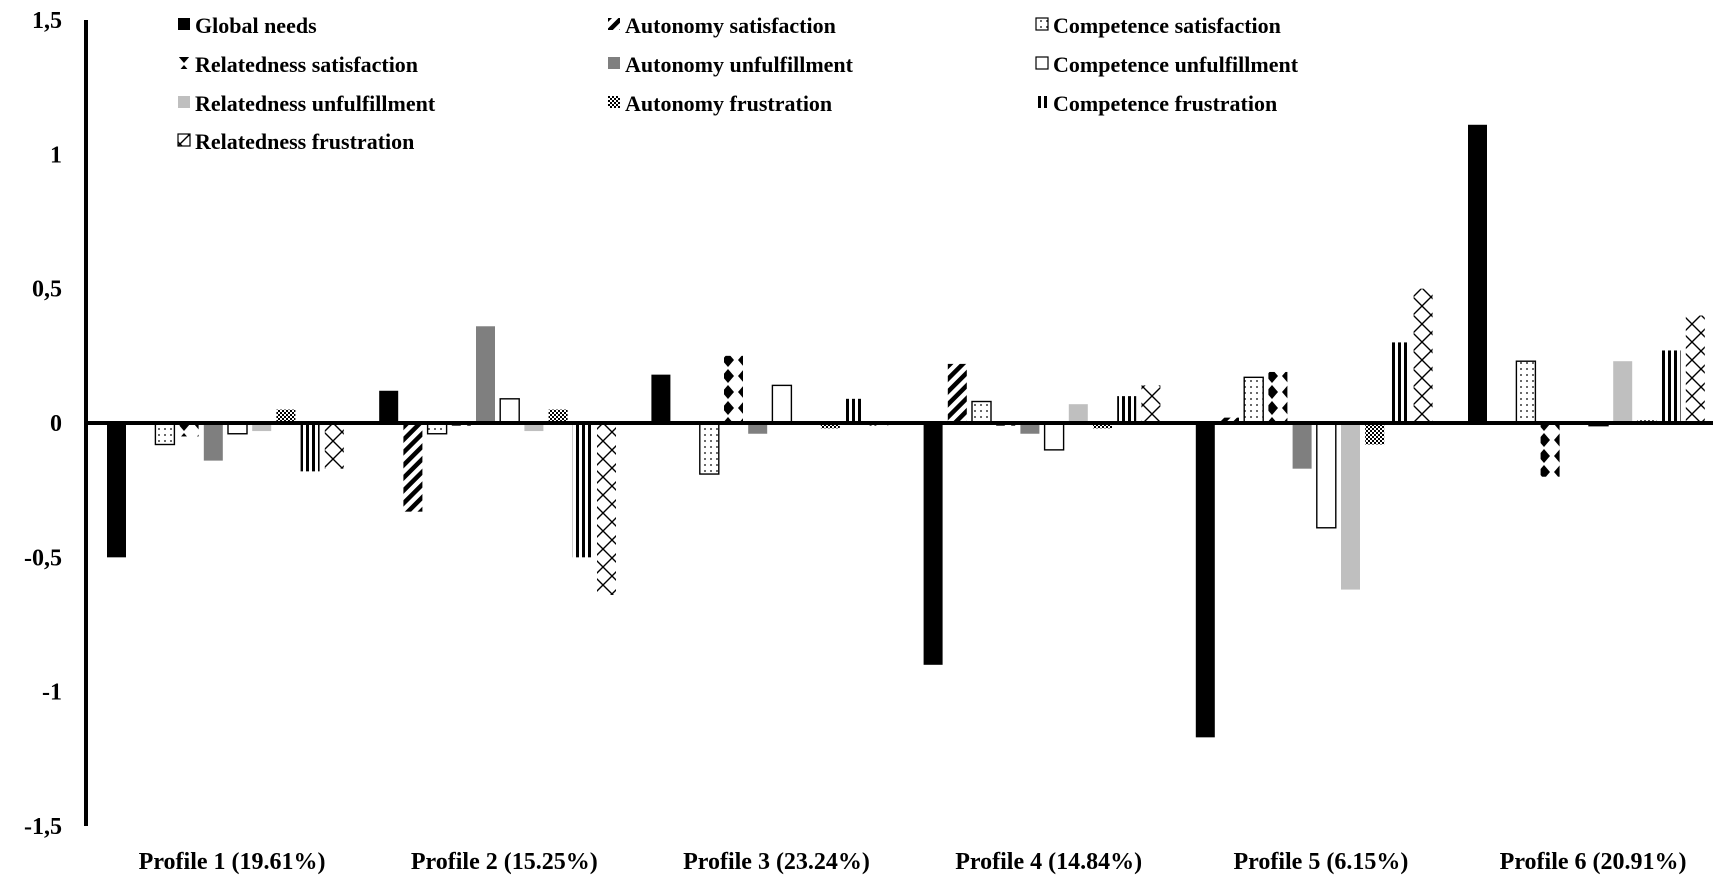 The width and height of the screenshot is (1713, 879). I want to click on legend-entry: Competence satisfaction, so click(1167, 25).